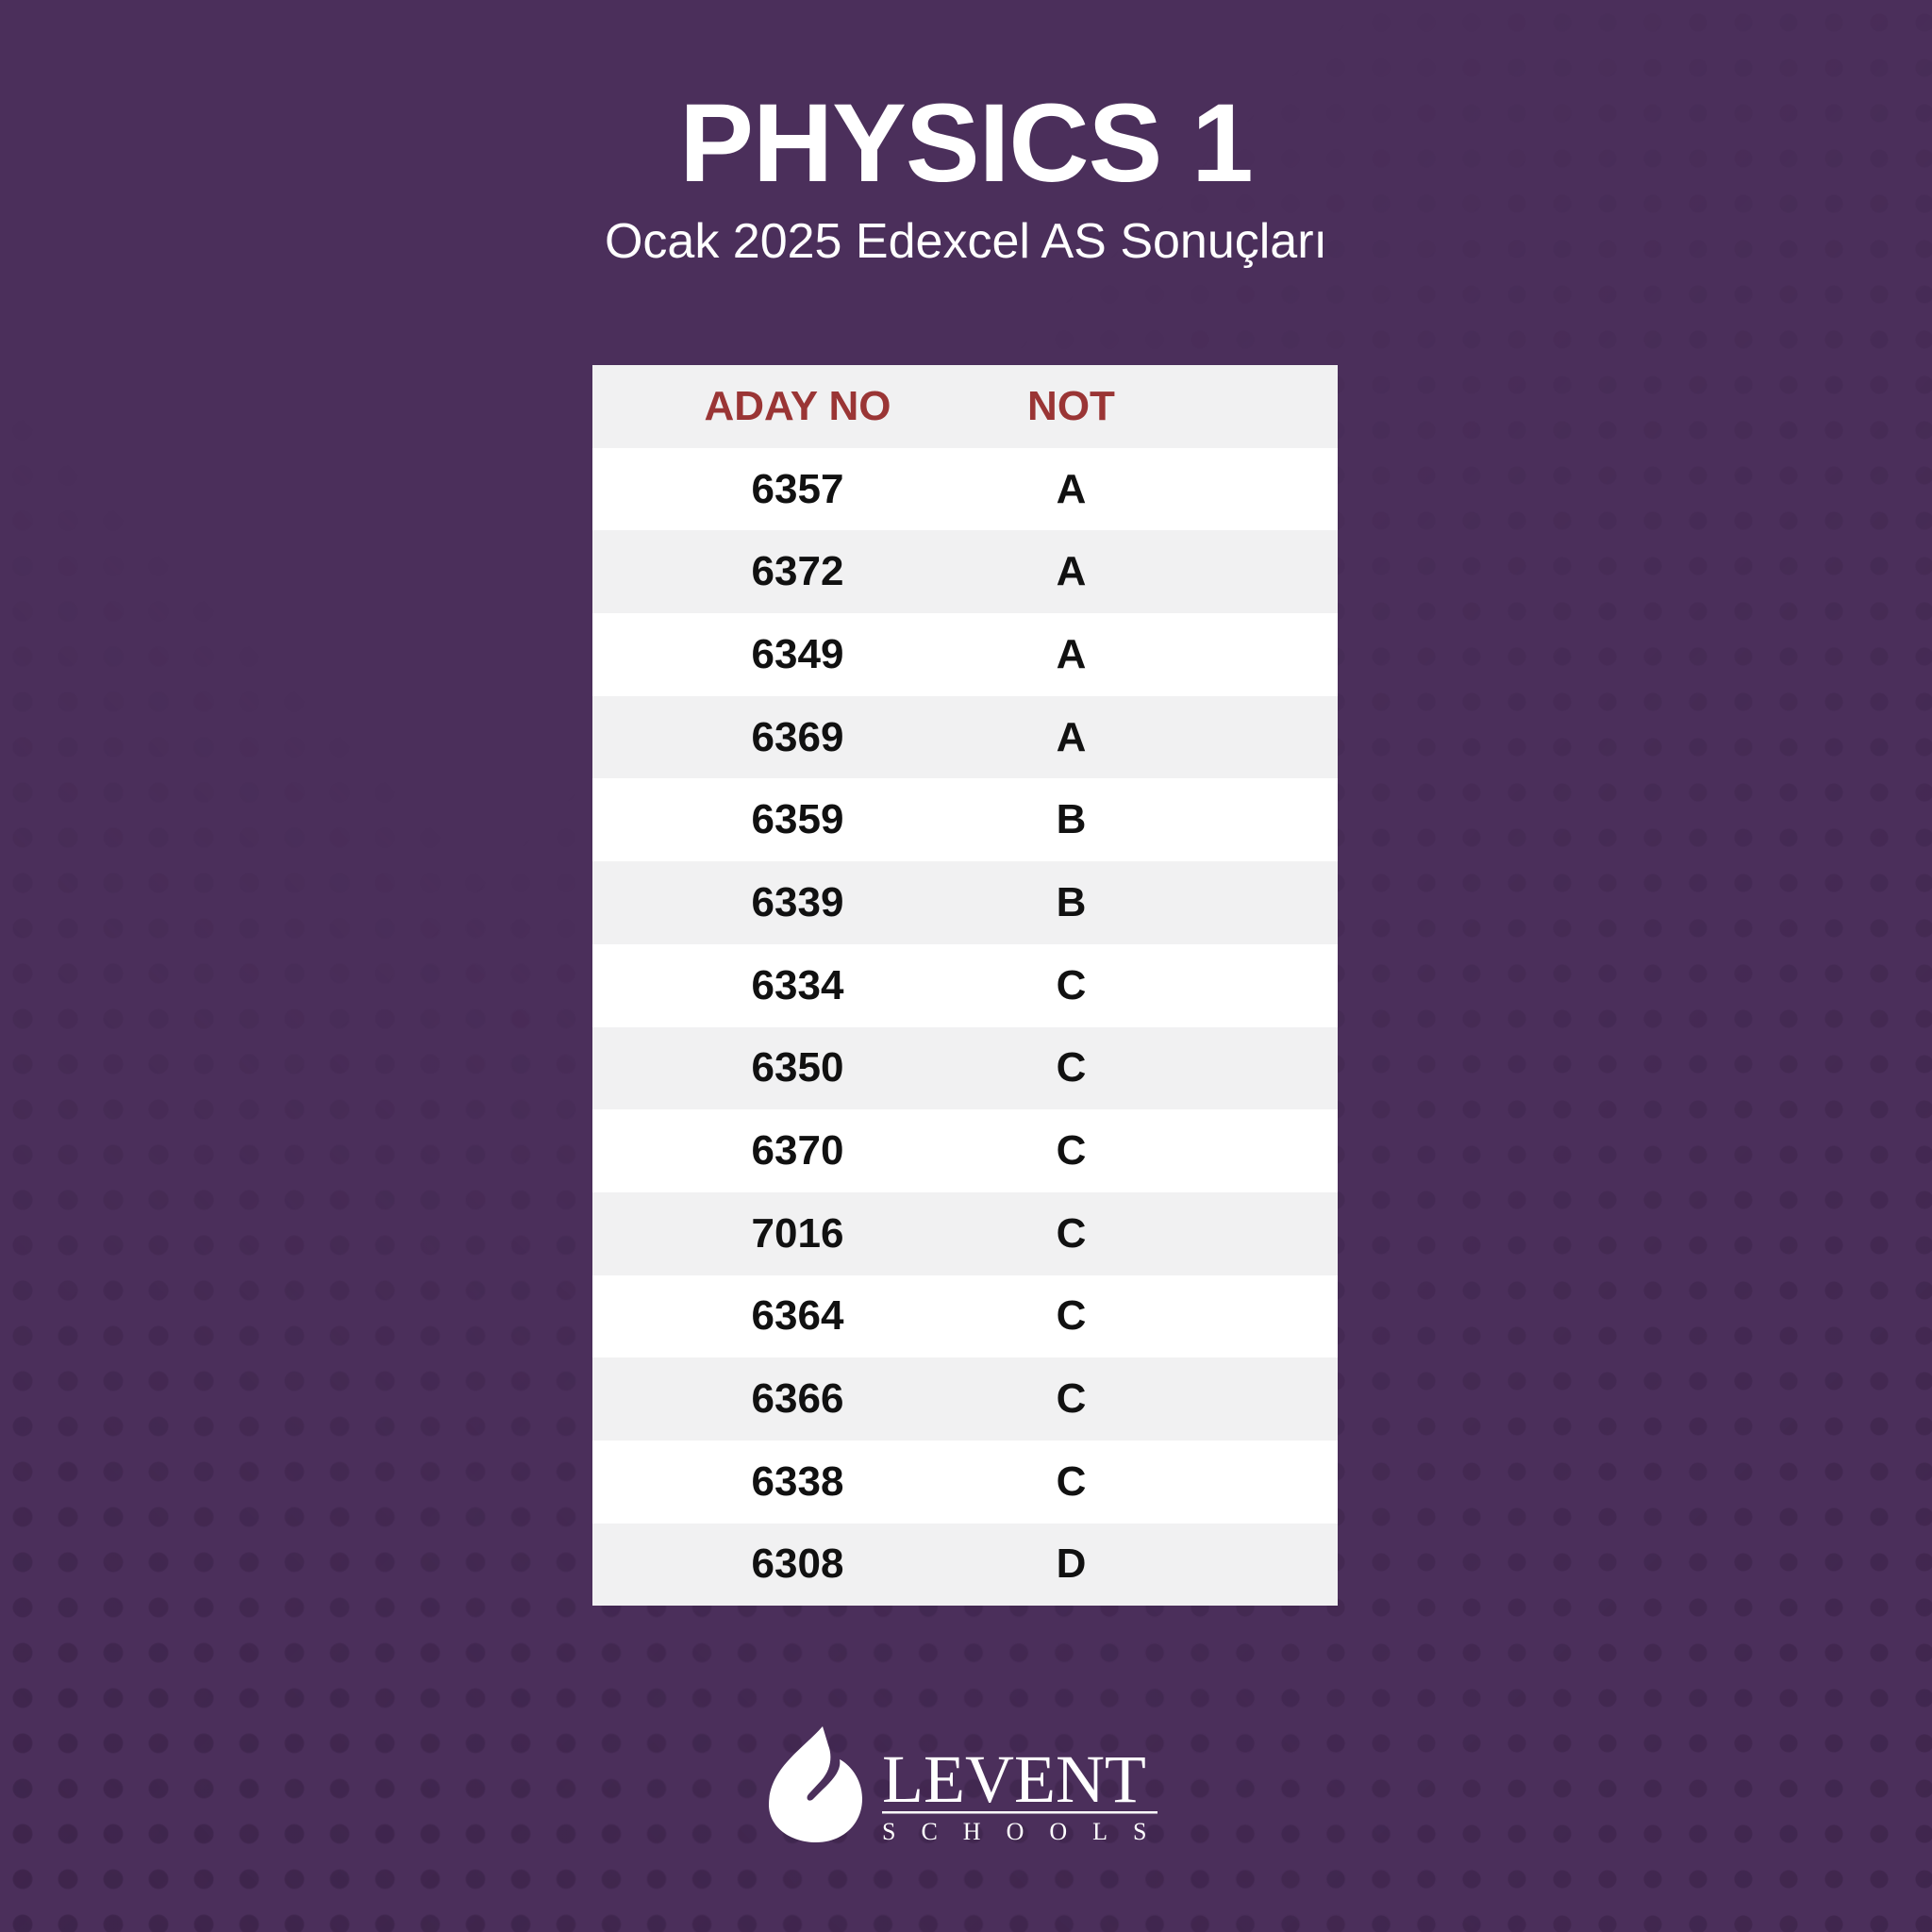 This screenshot has width=1932, height=1932. What do you see at coordinates (965, 572) in the screenshot?
I see `table-row: 6372 A` at bounding box center [965, 572].